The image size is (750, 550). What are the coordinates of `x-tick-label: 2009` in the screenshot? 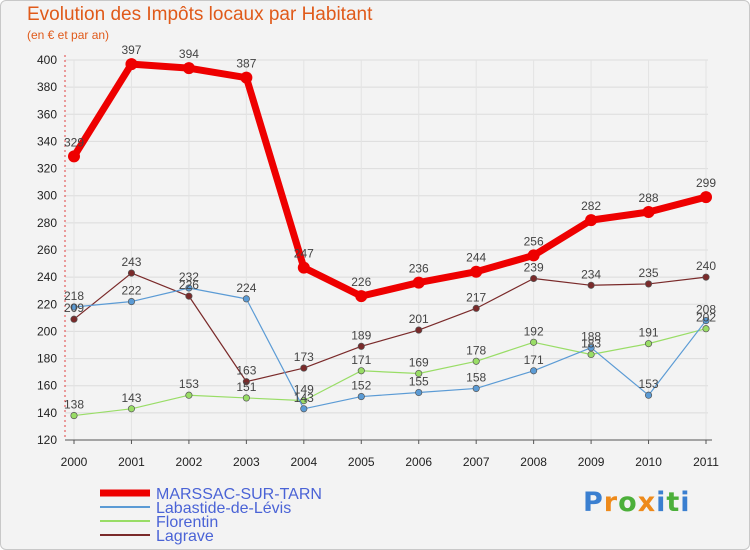 It's located at (591, 462).